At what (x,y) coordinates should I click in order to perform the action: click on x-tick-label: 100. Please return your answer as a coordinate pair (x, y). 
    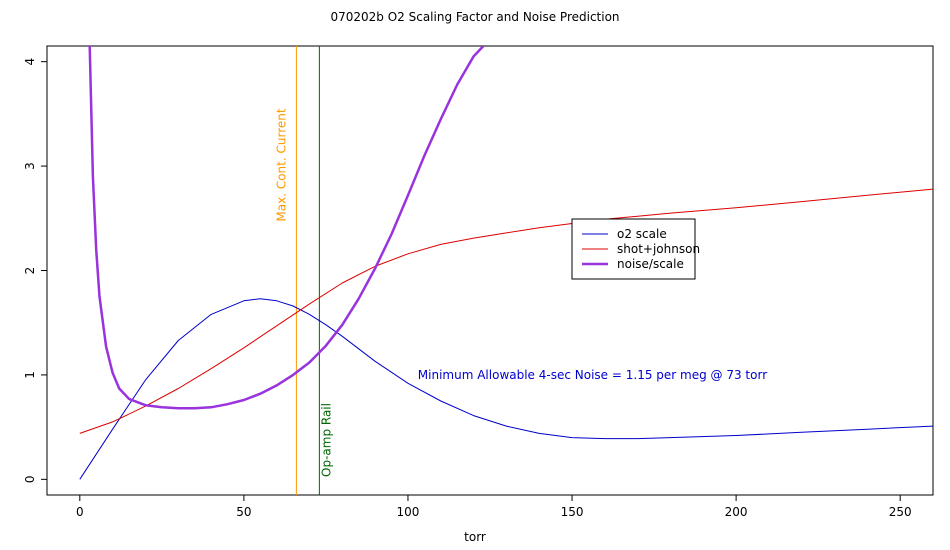
    Looking at the image, I should click on (408, 512).